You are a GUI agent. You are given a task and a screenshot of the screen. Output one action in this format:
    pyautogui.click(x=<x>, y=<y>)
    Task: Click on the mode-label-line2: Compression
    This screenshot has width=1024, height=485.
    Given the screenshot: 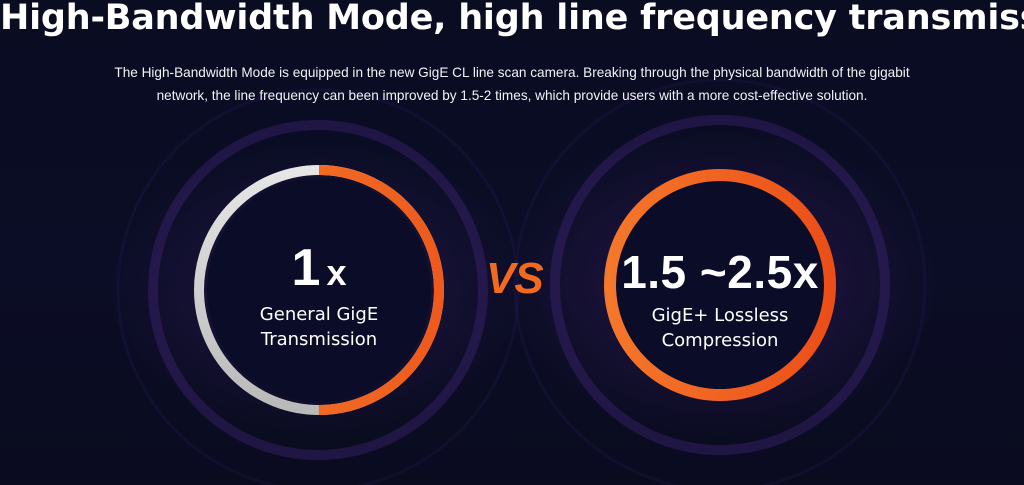 What is the action you would take?
    pyautogui.click(x=720, y=340)
    